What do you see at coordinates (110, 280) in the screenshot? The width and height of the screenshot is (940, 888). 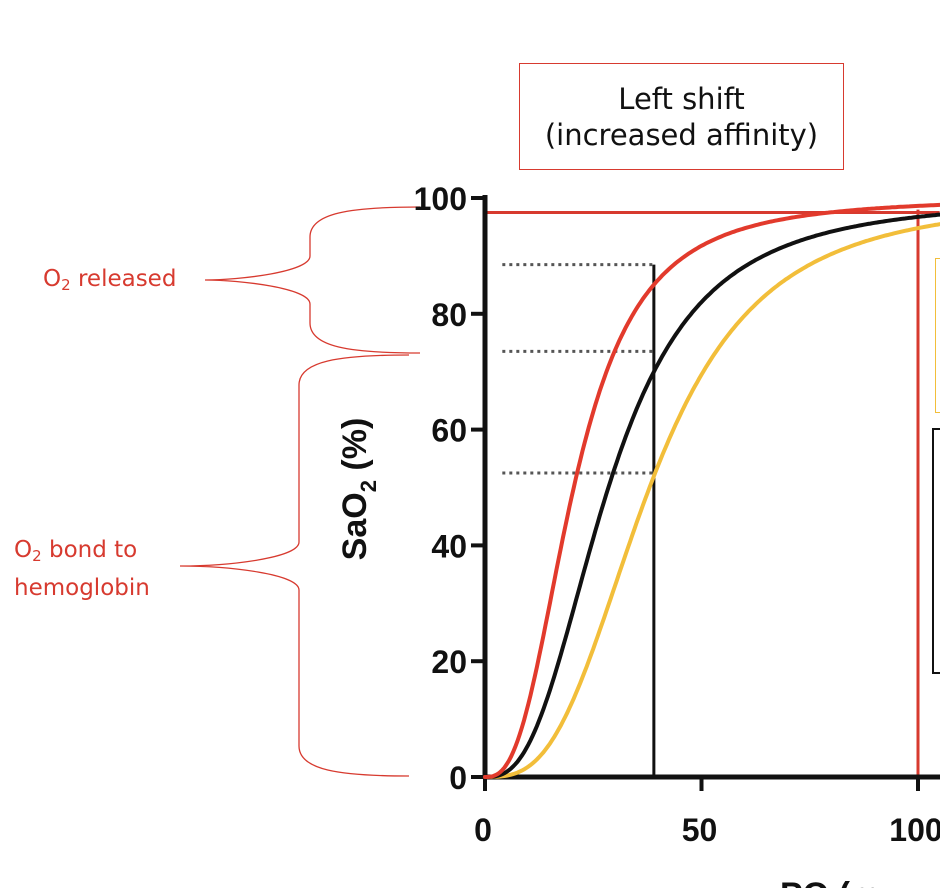 I see `o2-released-annotation: O2 released` at bounding box center [110, 280].